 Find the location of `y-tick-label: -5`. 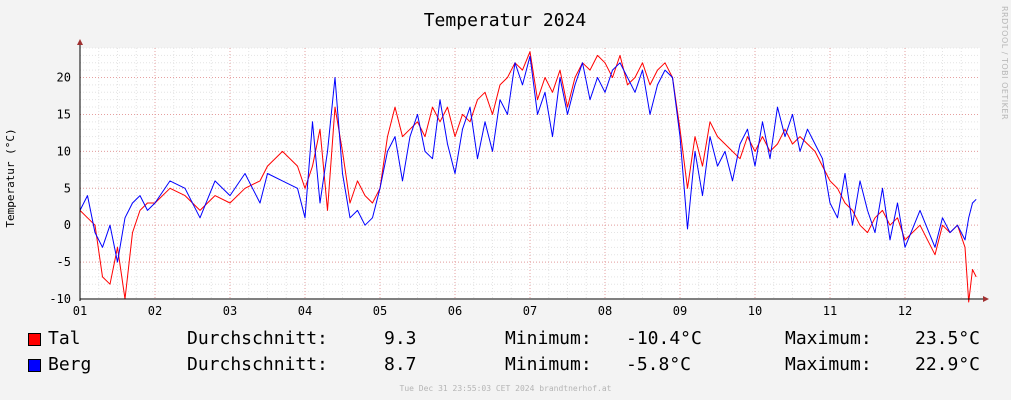

y-tick-label: -5 is located at coordinates (64, 262).